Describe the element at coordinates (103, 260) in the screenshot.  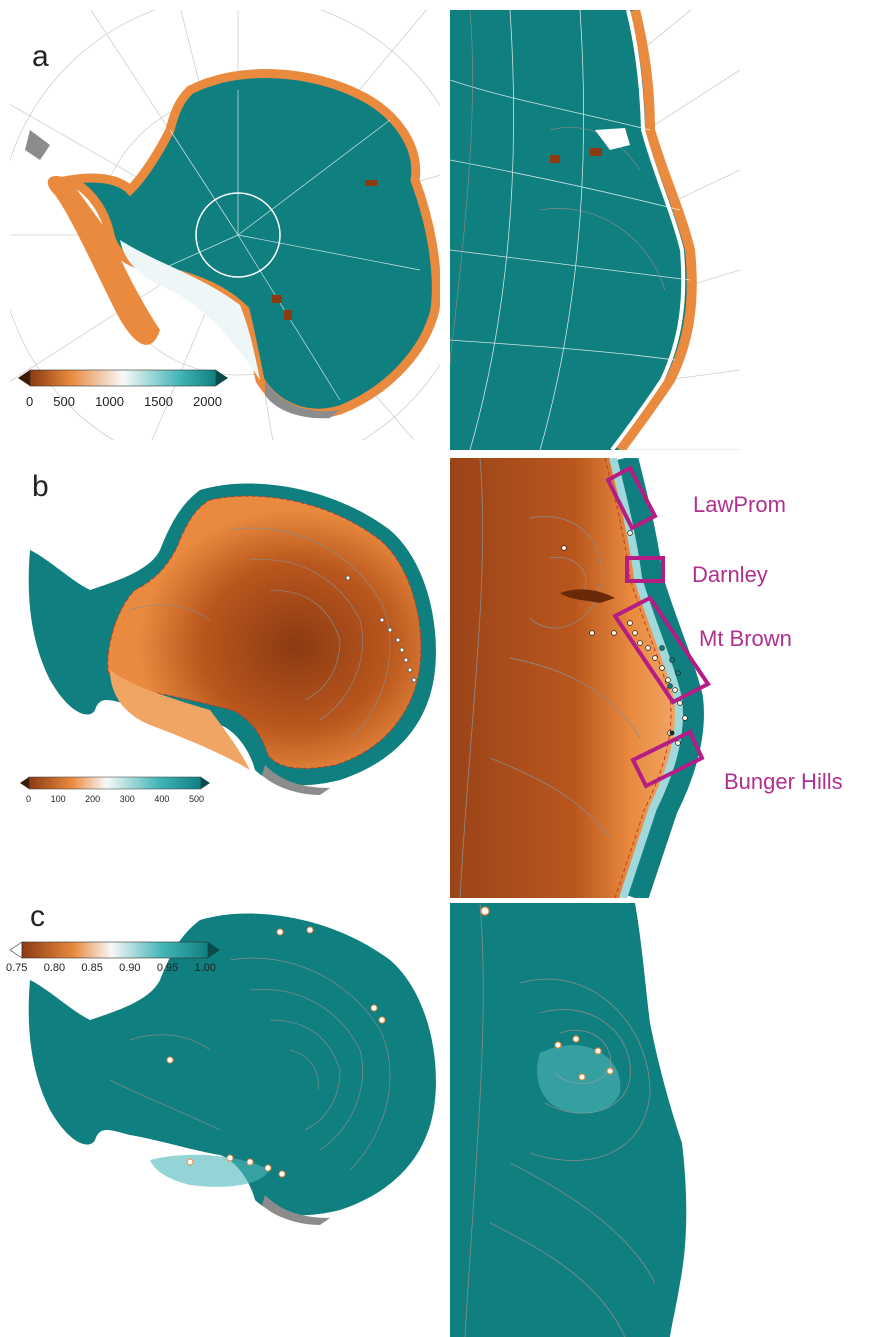
I see `peninsula-a` at that location.